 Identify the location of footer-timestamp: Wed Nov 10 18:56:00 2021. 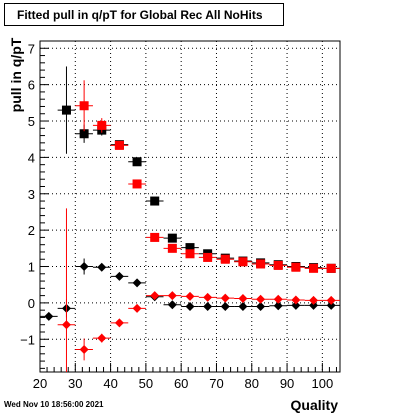
(54, 404).